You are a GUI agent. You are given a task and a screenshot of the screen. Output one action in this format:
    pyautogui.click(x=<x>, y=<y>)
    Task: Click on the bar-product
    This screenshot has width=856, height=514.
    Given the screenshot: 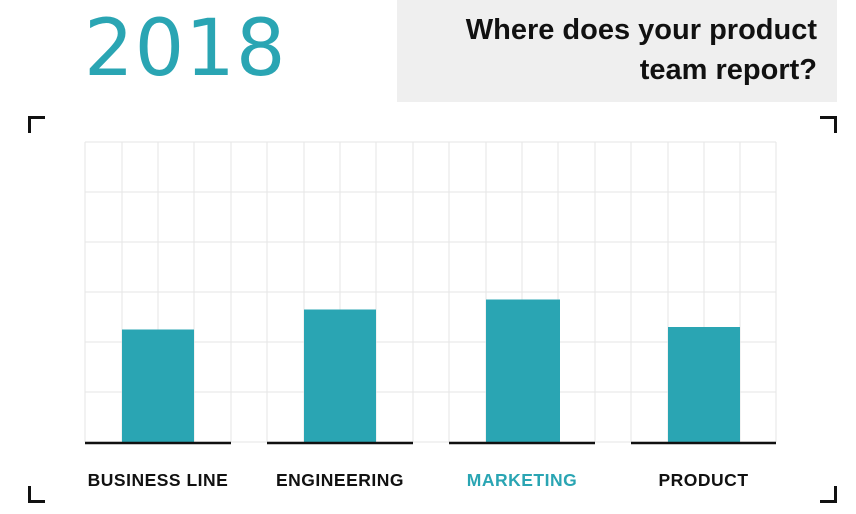 What is the action you would take?
    pyautogui.click(x=704, y=384)
    